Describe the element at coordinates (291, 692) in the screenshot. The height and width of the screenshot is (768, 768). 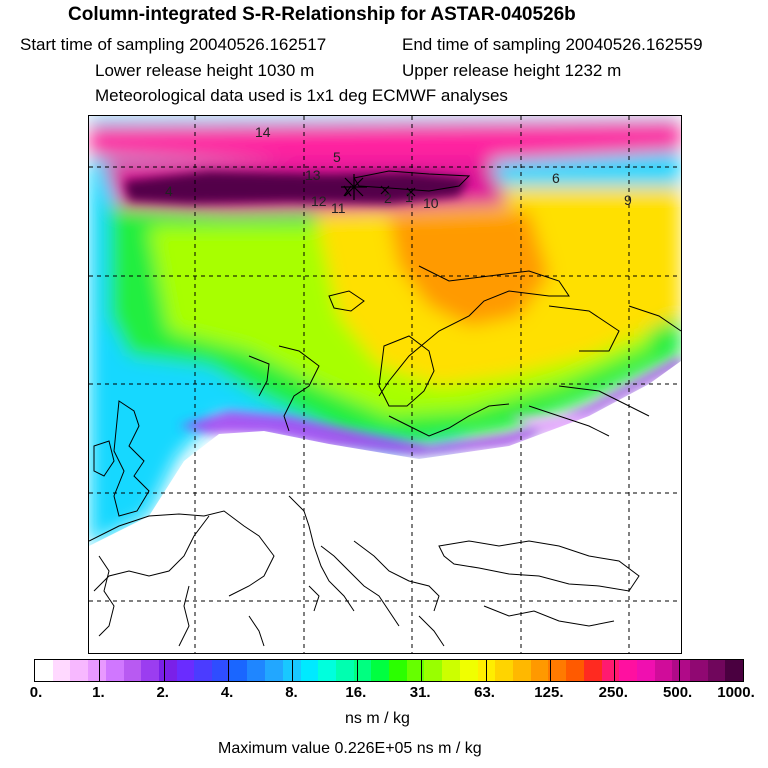
I see `colorbar-tick-label: 8.` at that location.